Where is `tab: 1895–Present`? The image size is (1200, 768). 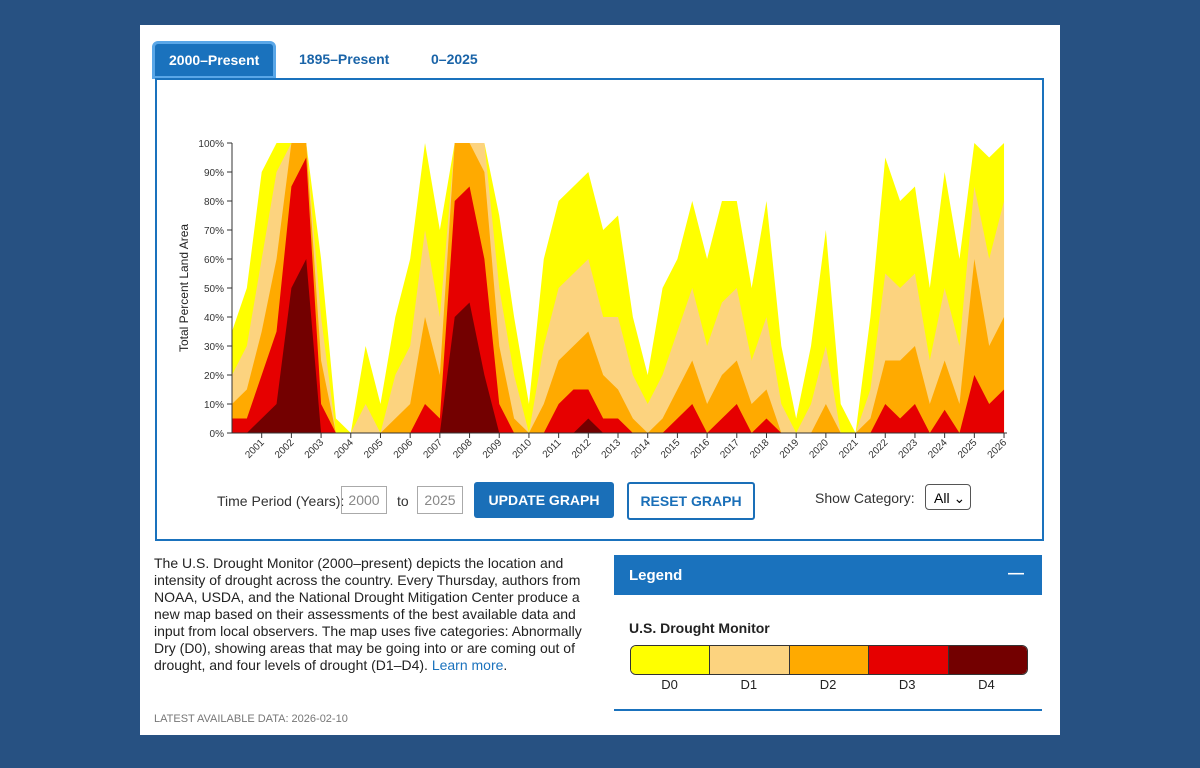
tab: 1895–Present is located at coordinates (344, 59).